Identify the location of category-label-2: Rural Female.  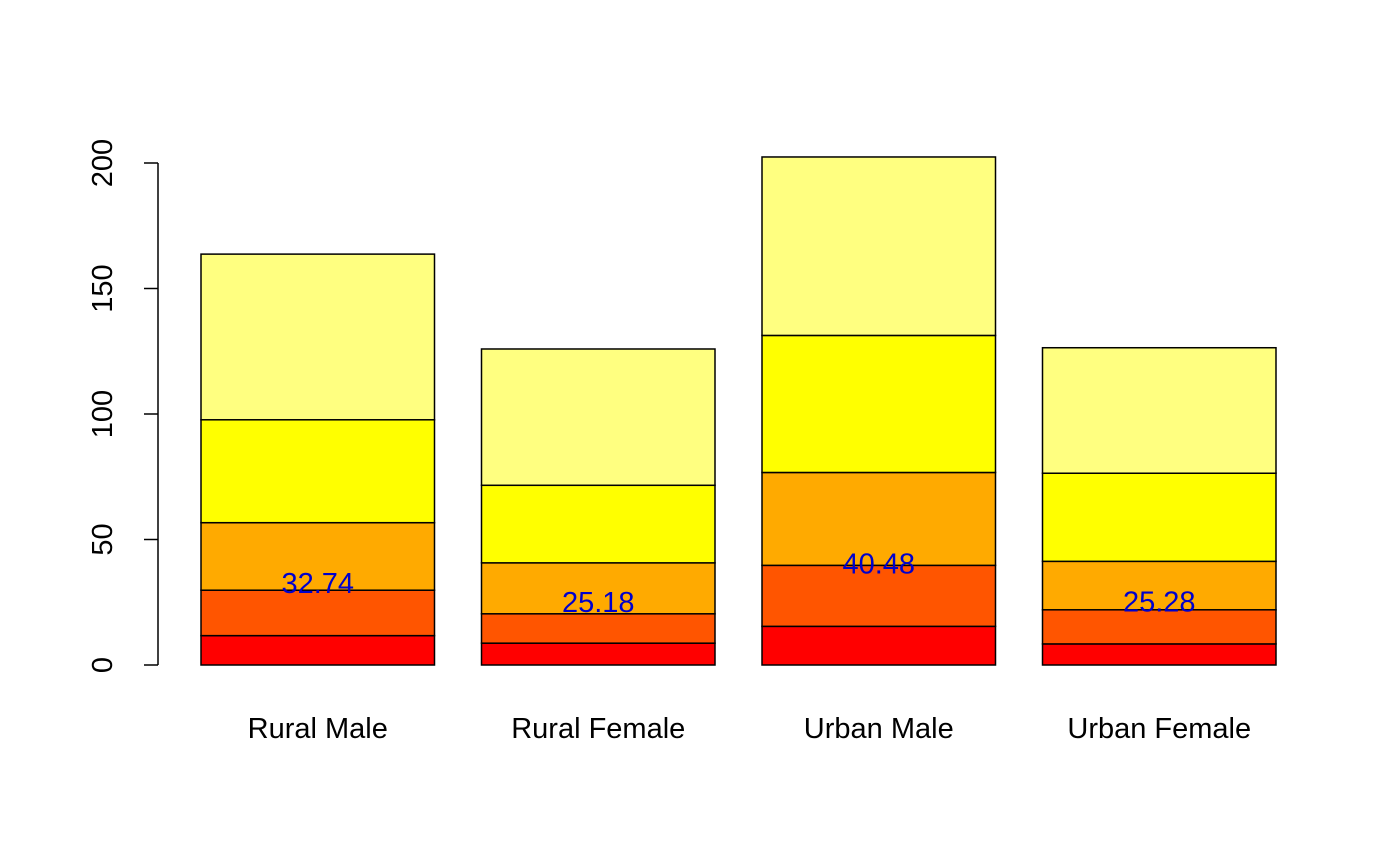
(598, 729).